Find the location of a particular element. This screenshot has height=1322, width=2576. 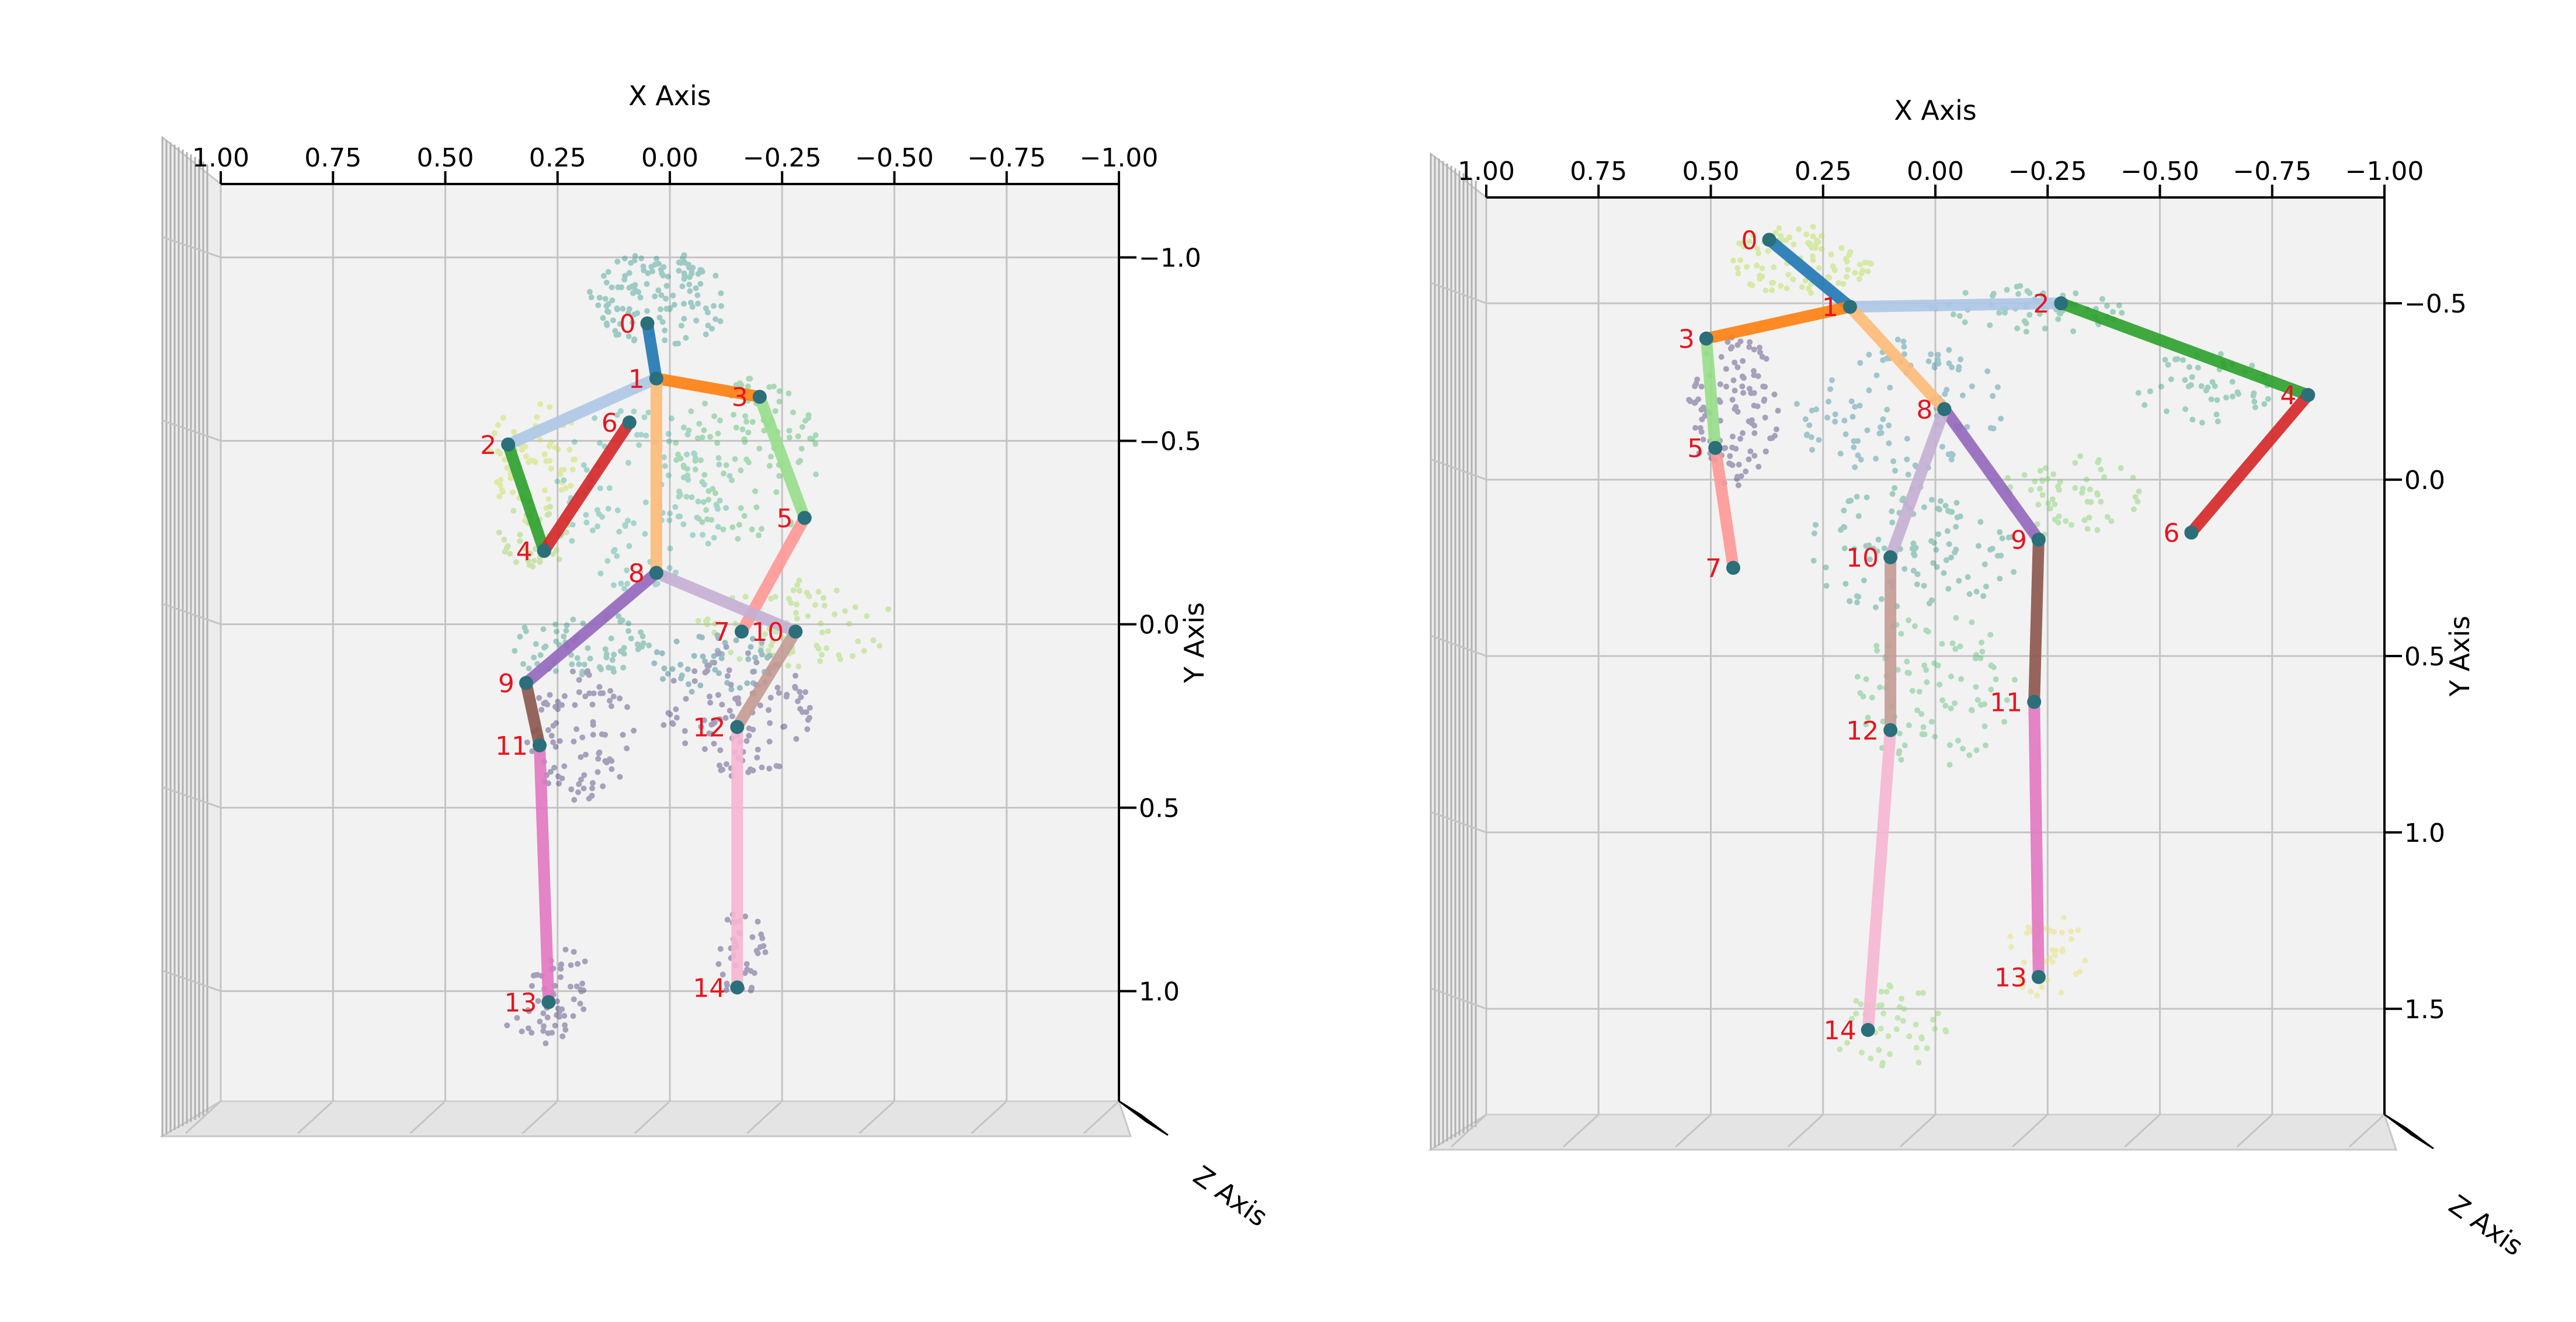

joint-label: 7 is located at coordinates (722, 632).